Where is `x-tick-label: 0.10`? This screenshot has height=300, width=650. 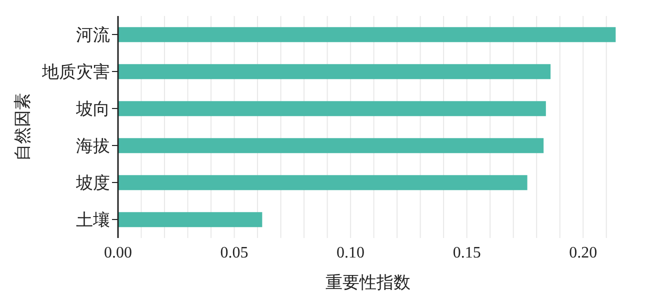
x-tick-label: 0.10 is located at coordinates (350, 253).